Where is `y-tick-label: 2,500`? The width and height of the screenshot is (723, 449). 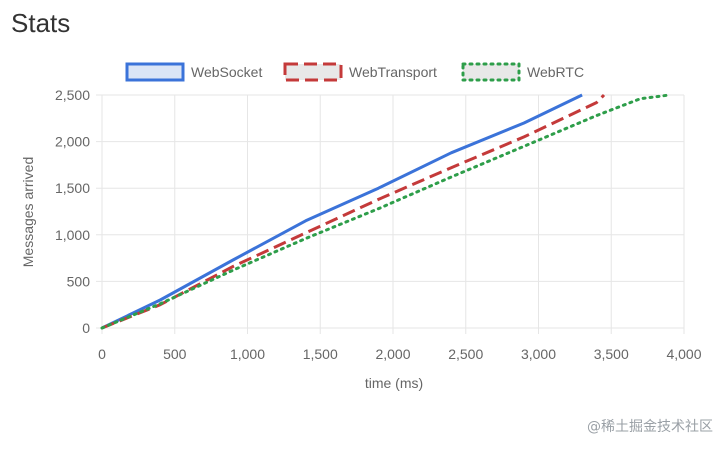
y-tick-label: 2,500 is located at coordinates (72, 95).